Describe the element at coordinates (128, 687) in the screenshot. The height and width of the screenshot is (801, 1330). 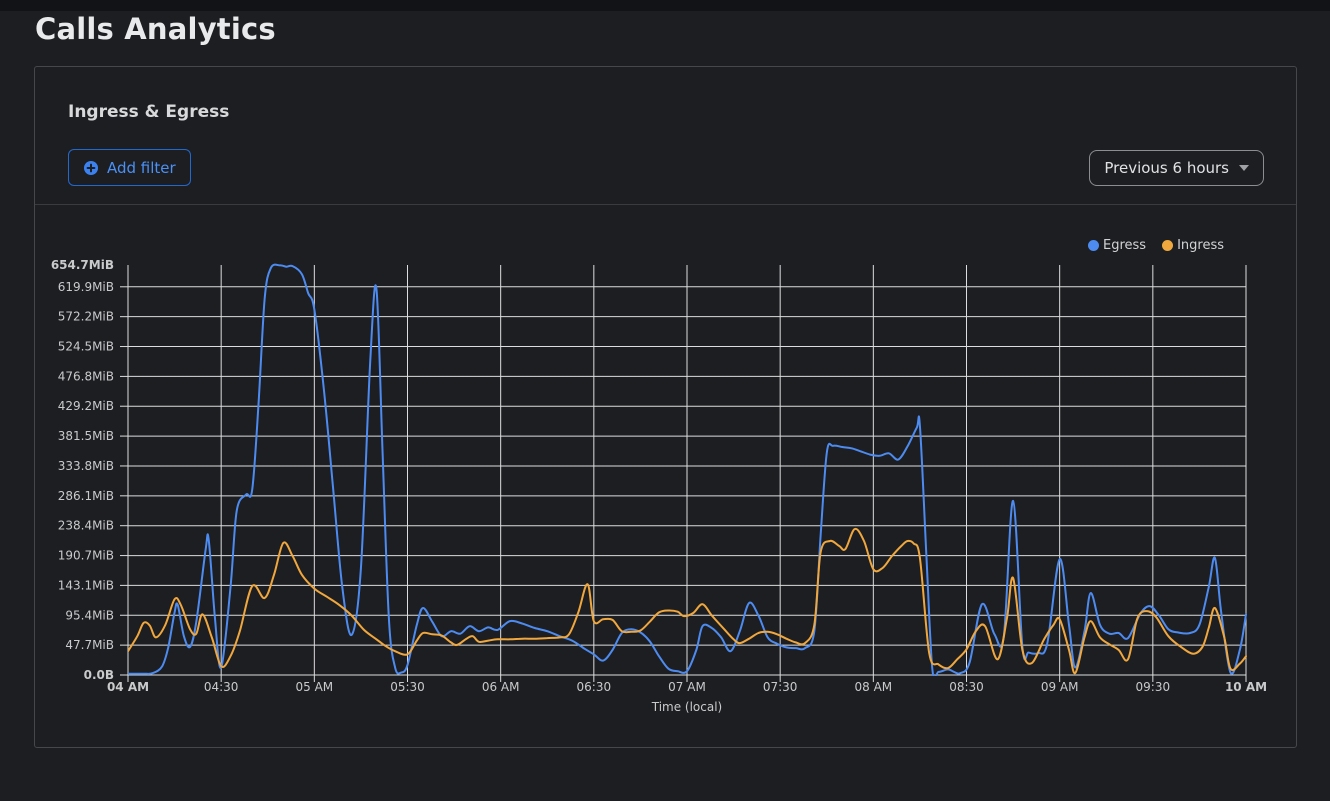
I see `x-axis-tick-label: 04 AM` at that location.